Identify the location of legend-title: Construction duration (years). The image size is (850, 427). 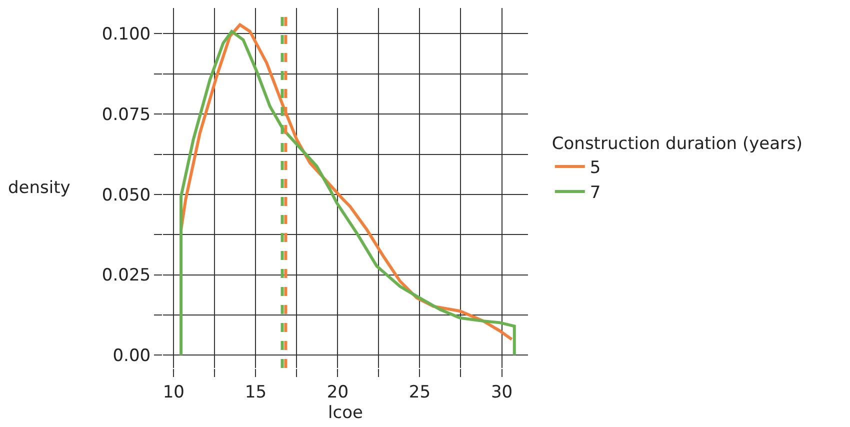
(677, 144).